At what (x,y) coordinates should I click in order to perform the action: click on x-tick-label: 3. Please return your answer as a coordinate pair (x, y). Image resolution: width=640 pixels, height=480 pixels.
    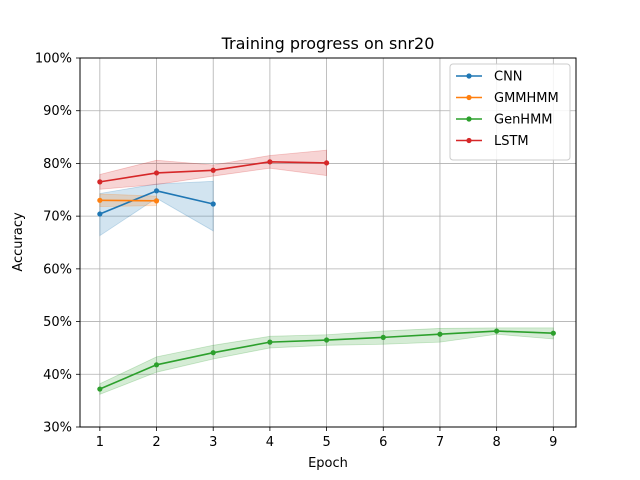
    Looking at the image, I should click on (213, 442).